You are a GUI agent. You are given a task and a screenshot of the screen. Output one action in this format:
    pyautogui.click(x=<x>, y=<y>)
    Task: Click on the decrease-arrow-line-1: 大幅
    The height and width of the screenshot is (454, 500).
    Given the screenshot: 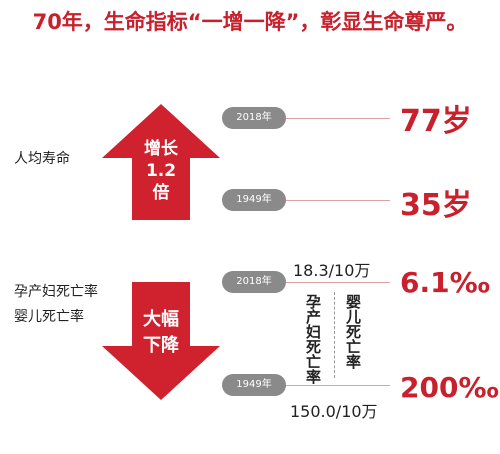 What is the action you would take?
    pyautogui.click(x=161, y=319)
    